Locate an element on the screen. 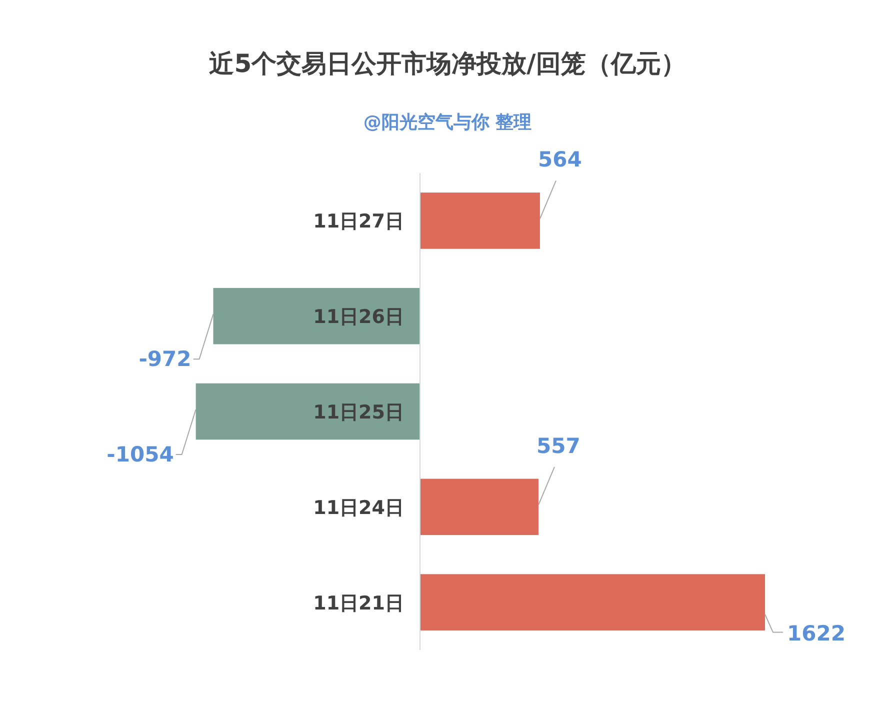 This screenshot has width=895, height=722. y-tick-label: 11日25日 is located at coordinates (358, 413).